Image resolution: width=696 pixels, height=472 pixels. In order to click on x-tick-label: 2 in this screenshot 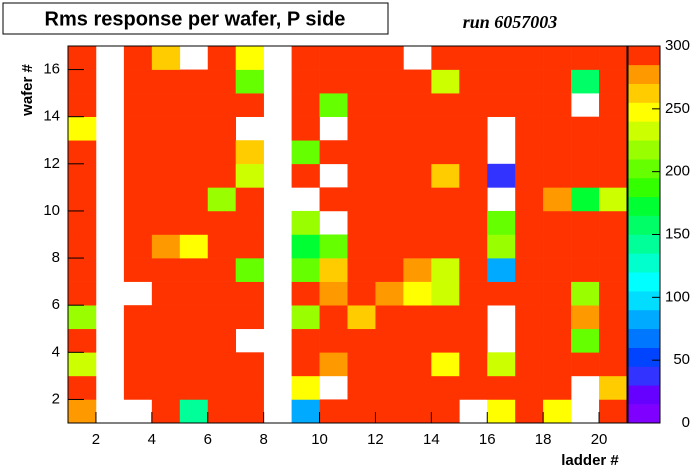, I will do `click(96, 439)`.